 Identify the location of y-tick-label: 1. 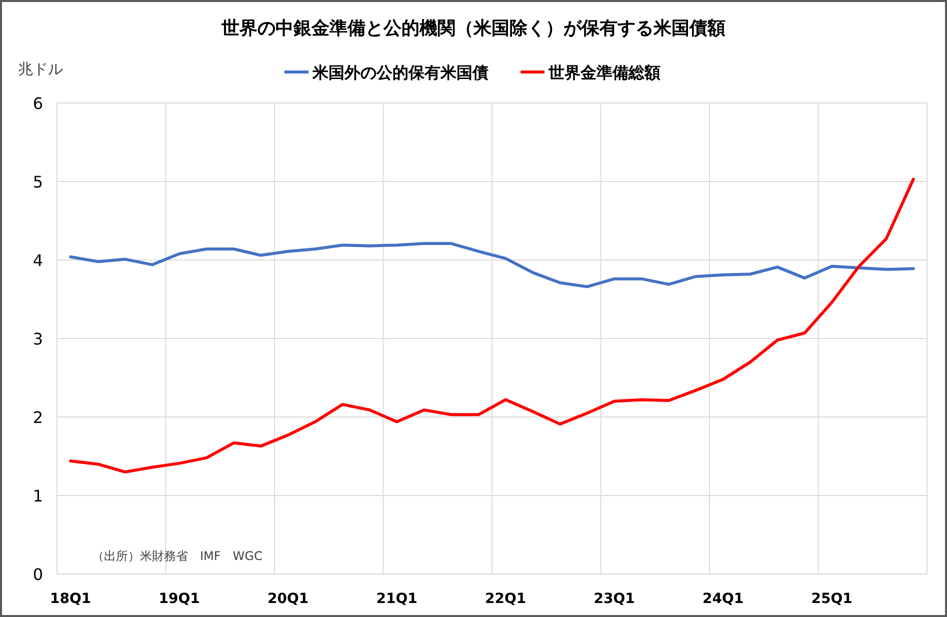
(38, 496).